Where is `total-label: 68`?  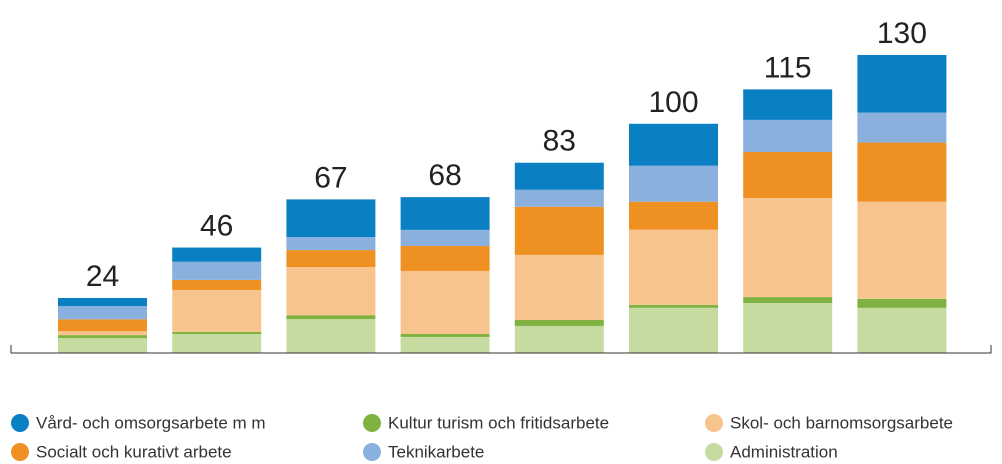 total-label: 68 is located at coordinates (444, 175).